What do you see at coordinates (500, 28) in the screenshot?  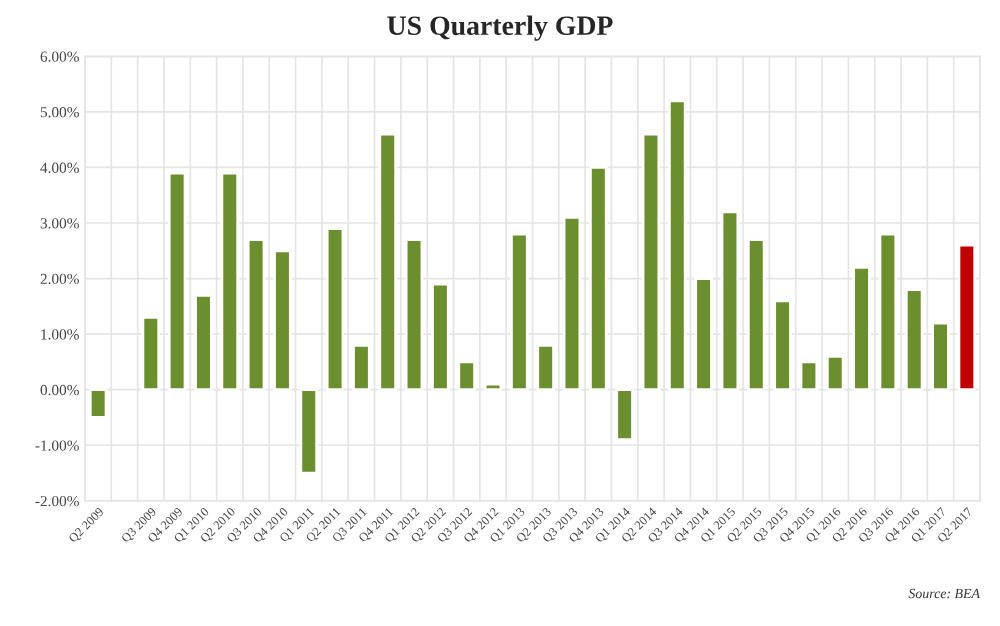 I see `chart-title: US Quarterly GDP` at bounding box center [500, 28].